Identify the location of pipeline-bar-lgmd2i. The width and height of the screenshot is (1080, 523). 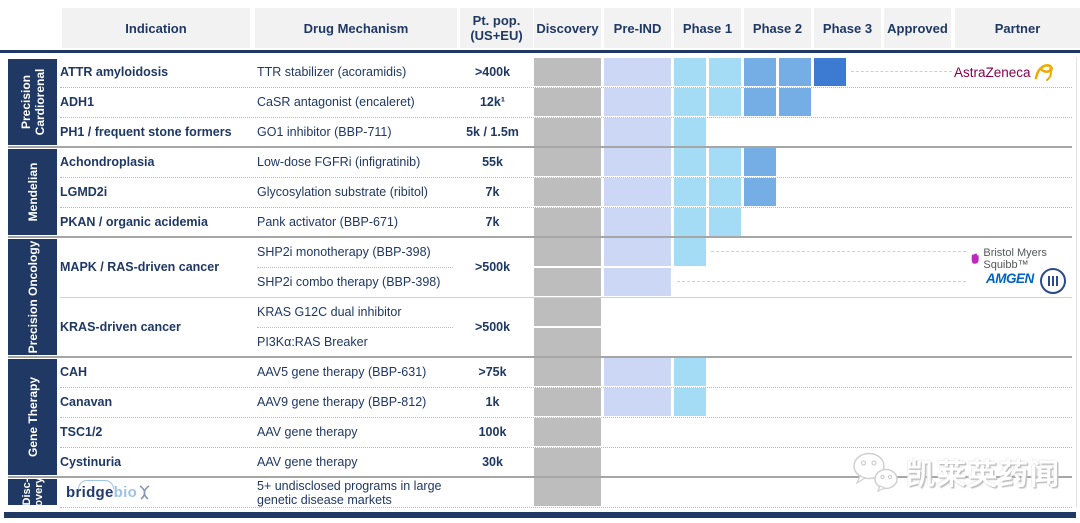
(655, 192).